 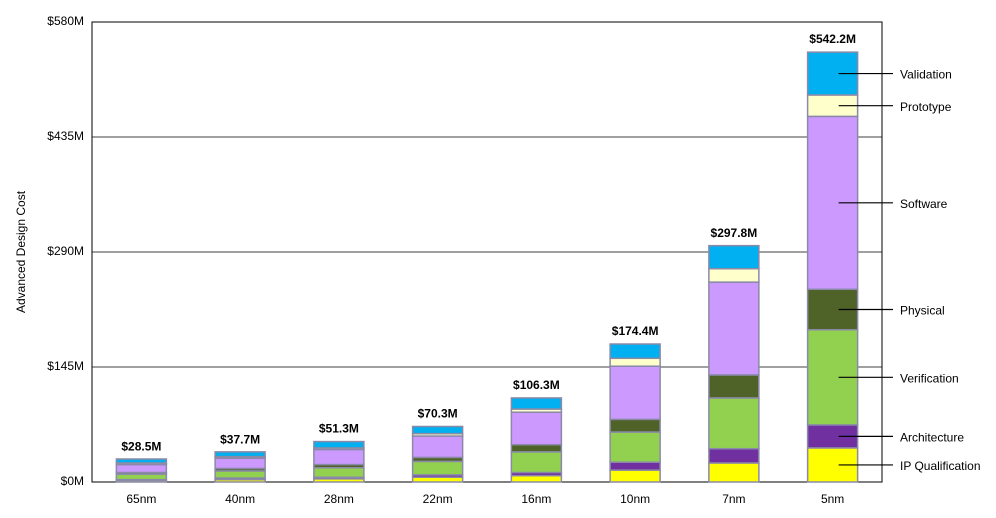 I want to click on y-tick-label: $290M, so click(x=65, y=251).